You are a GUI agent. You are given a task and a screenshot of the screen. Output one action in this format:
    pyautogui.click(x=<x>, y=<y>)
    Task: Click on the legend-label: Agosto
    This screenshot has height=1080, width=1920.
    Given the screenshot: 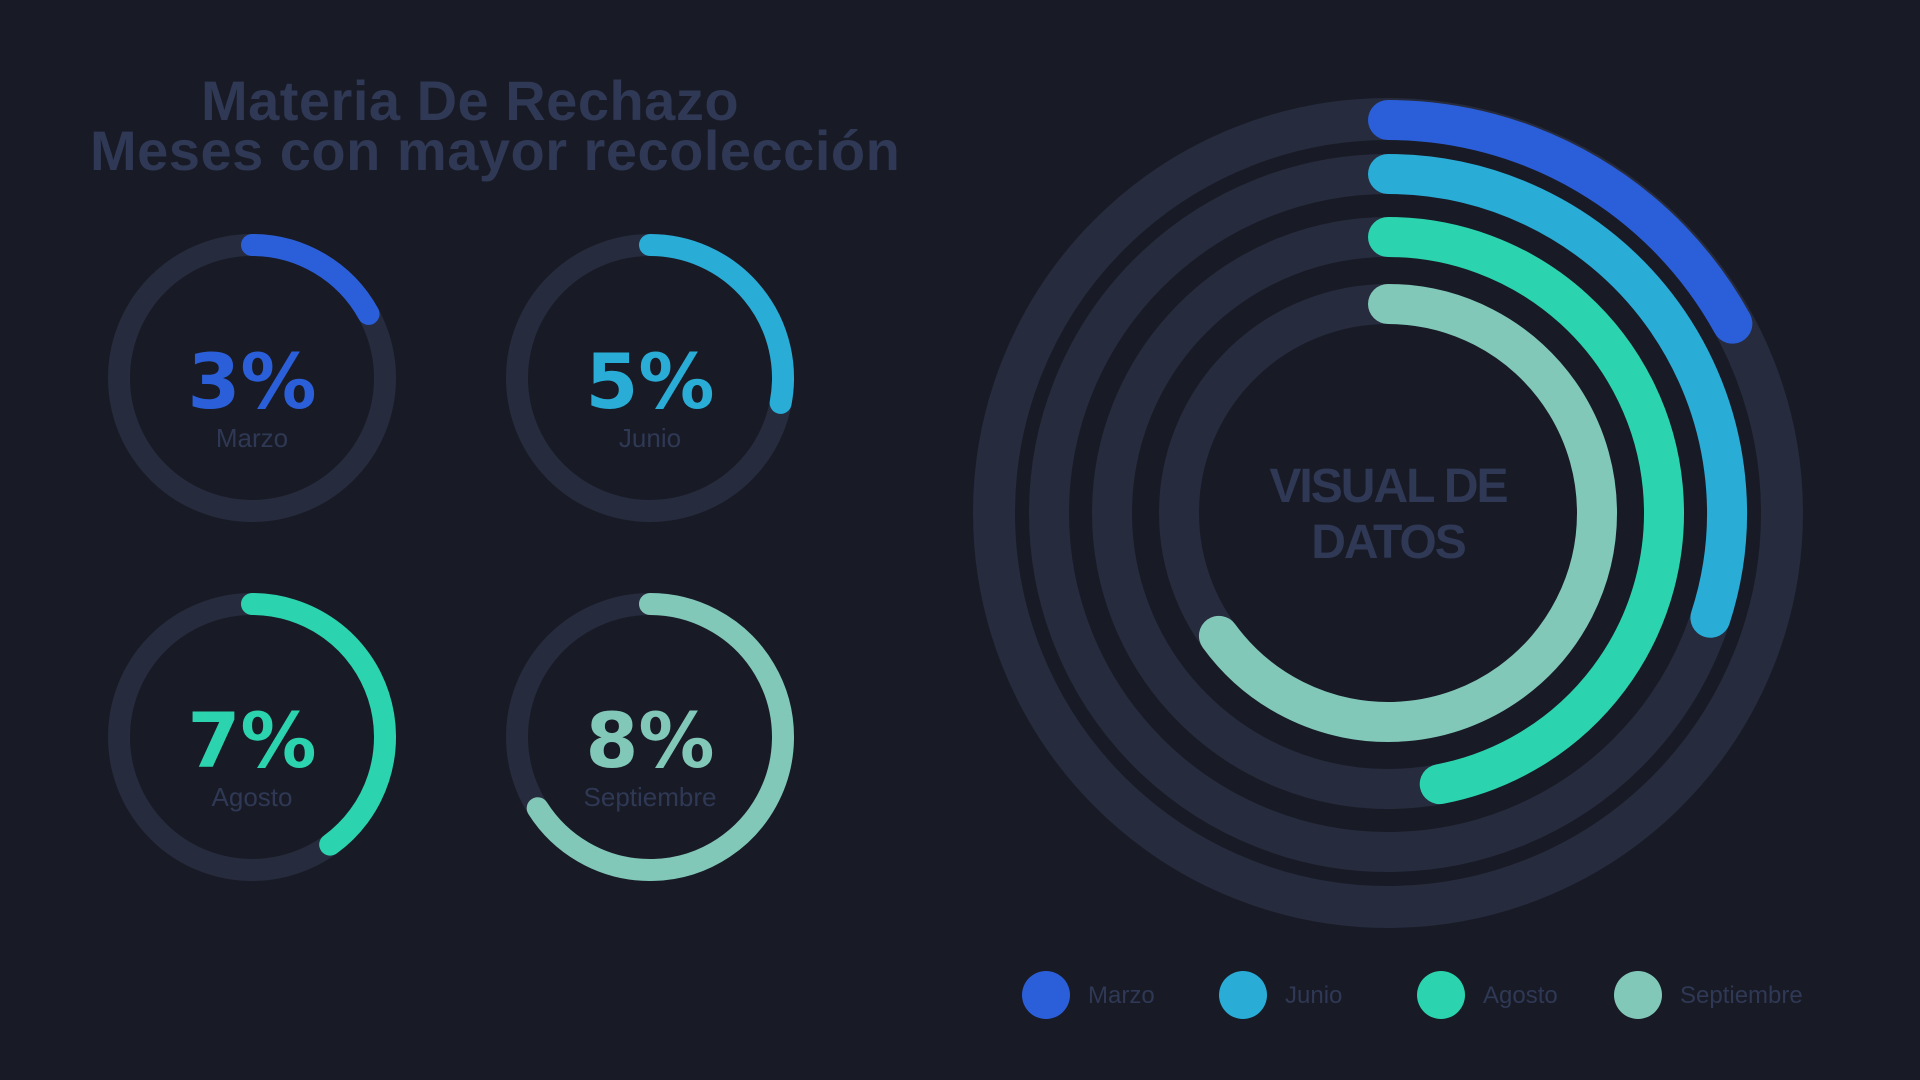 What is the action you would take?
    pyautogui.click(x=1520, y=995)
    